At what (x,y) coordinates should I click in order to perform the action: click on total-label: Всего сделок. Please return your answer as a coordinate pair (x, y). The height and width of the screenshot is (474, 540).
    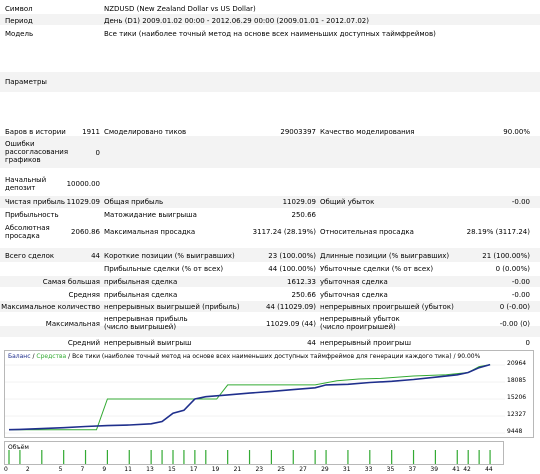
    Looking at the image, I should click on (30, 256).